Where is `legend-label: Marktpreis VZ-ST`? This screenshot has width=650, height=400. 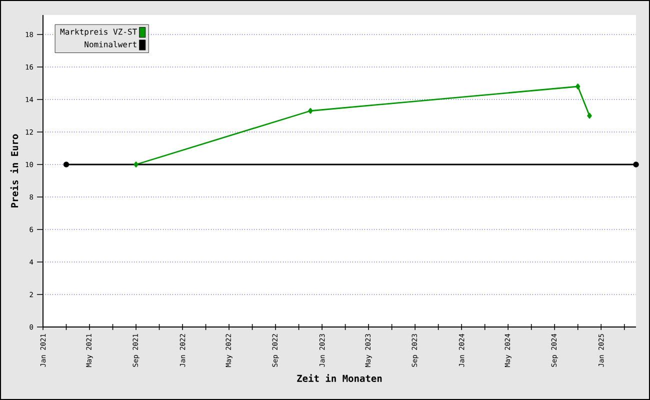
legend-label: Marktpreis VZ-ST is located at coordinates (98, 32).